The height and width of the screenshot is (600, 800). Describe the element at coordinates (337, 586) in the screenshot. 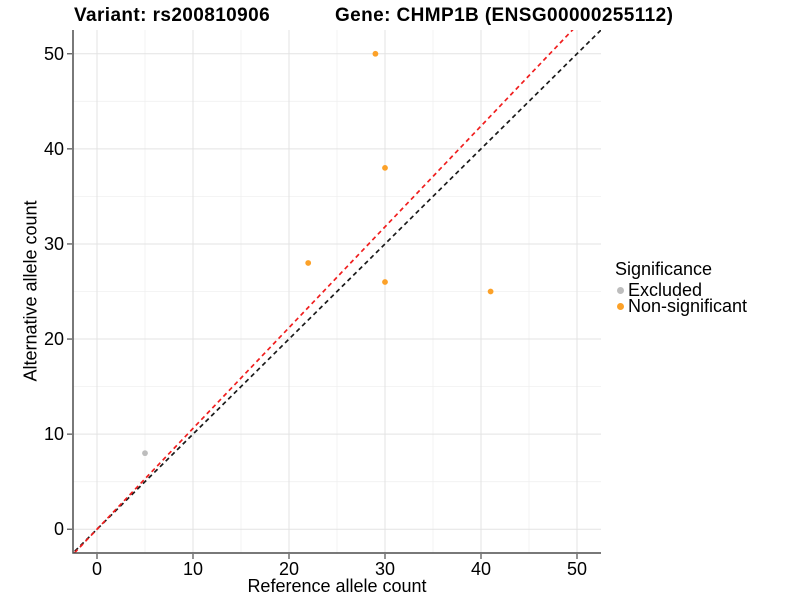

I see `x-axis-title: Reference allele count` at that location.